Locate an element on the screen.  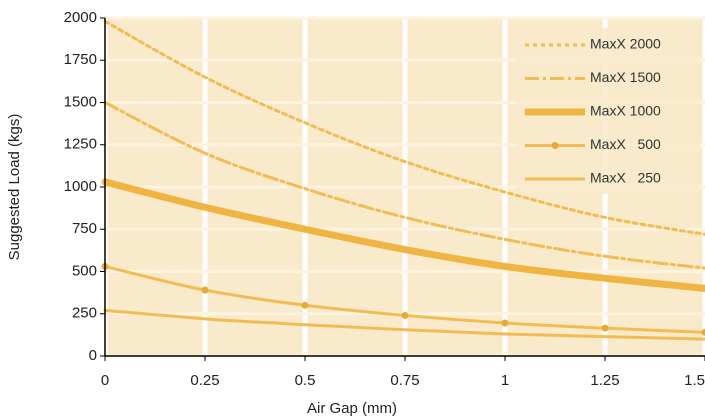
y-tick-label: 1750 is located at coordinates (80, 59).